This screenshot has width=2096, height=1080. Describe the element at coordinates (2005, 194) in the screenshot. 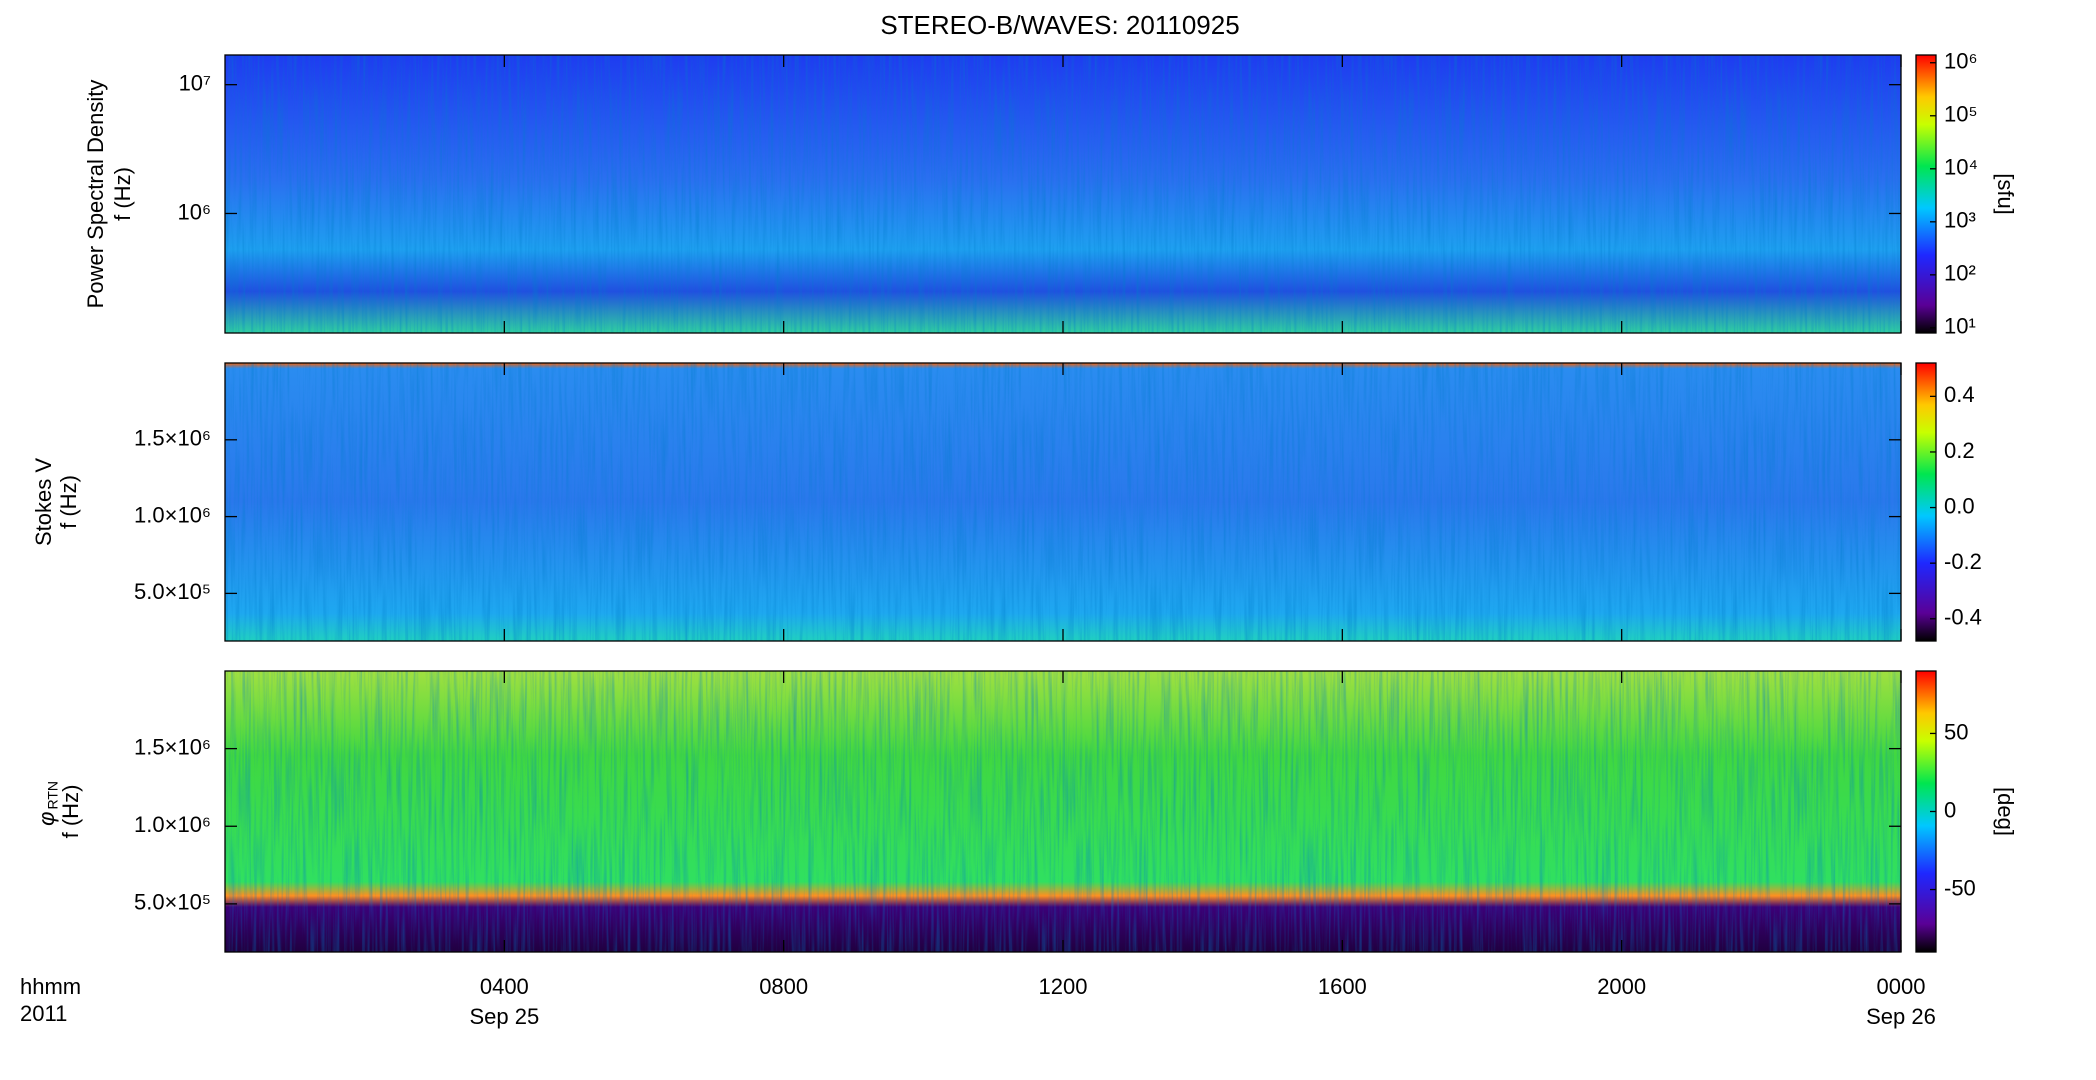

I see `colorbar-label: [sfu]` at that location.